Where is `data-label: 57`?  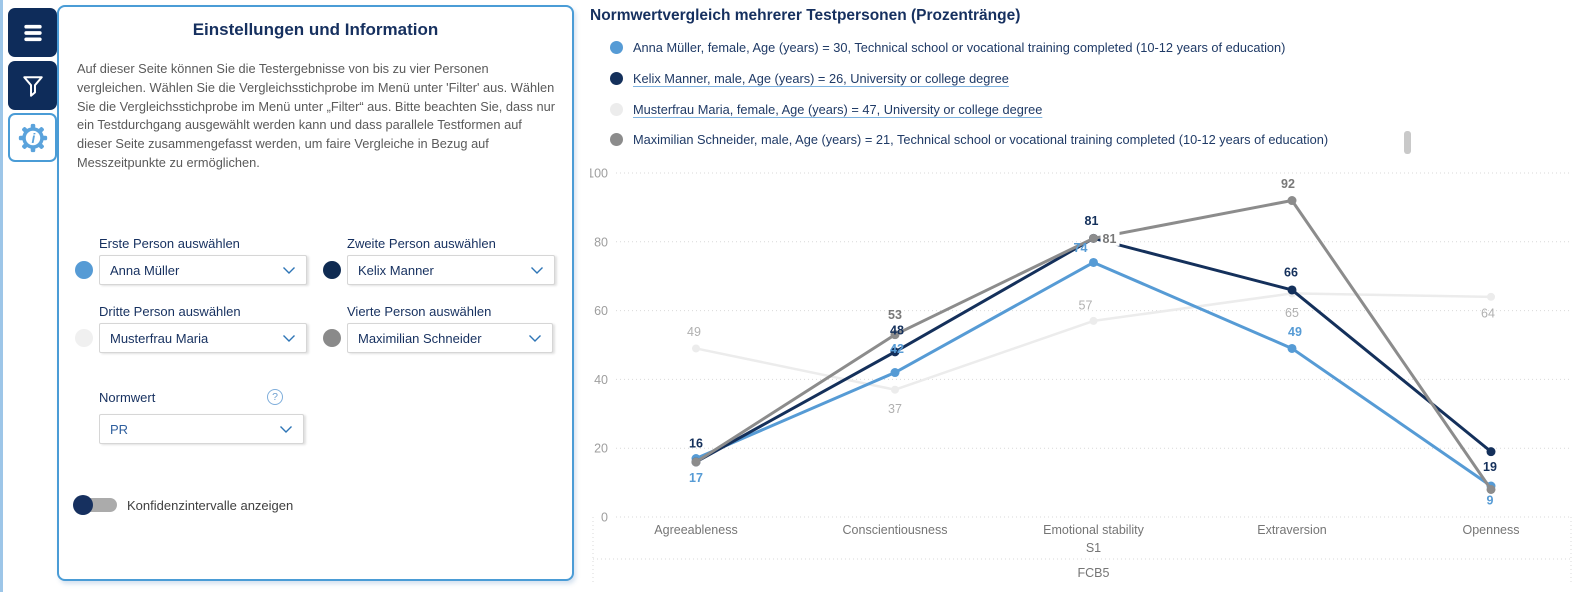
data-label: 57 is located at coordinates (1086, 305).